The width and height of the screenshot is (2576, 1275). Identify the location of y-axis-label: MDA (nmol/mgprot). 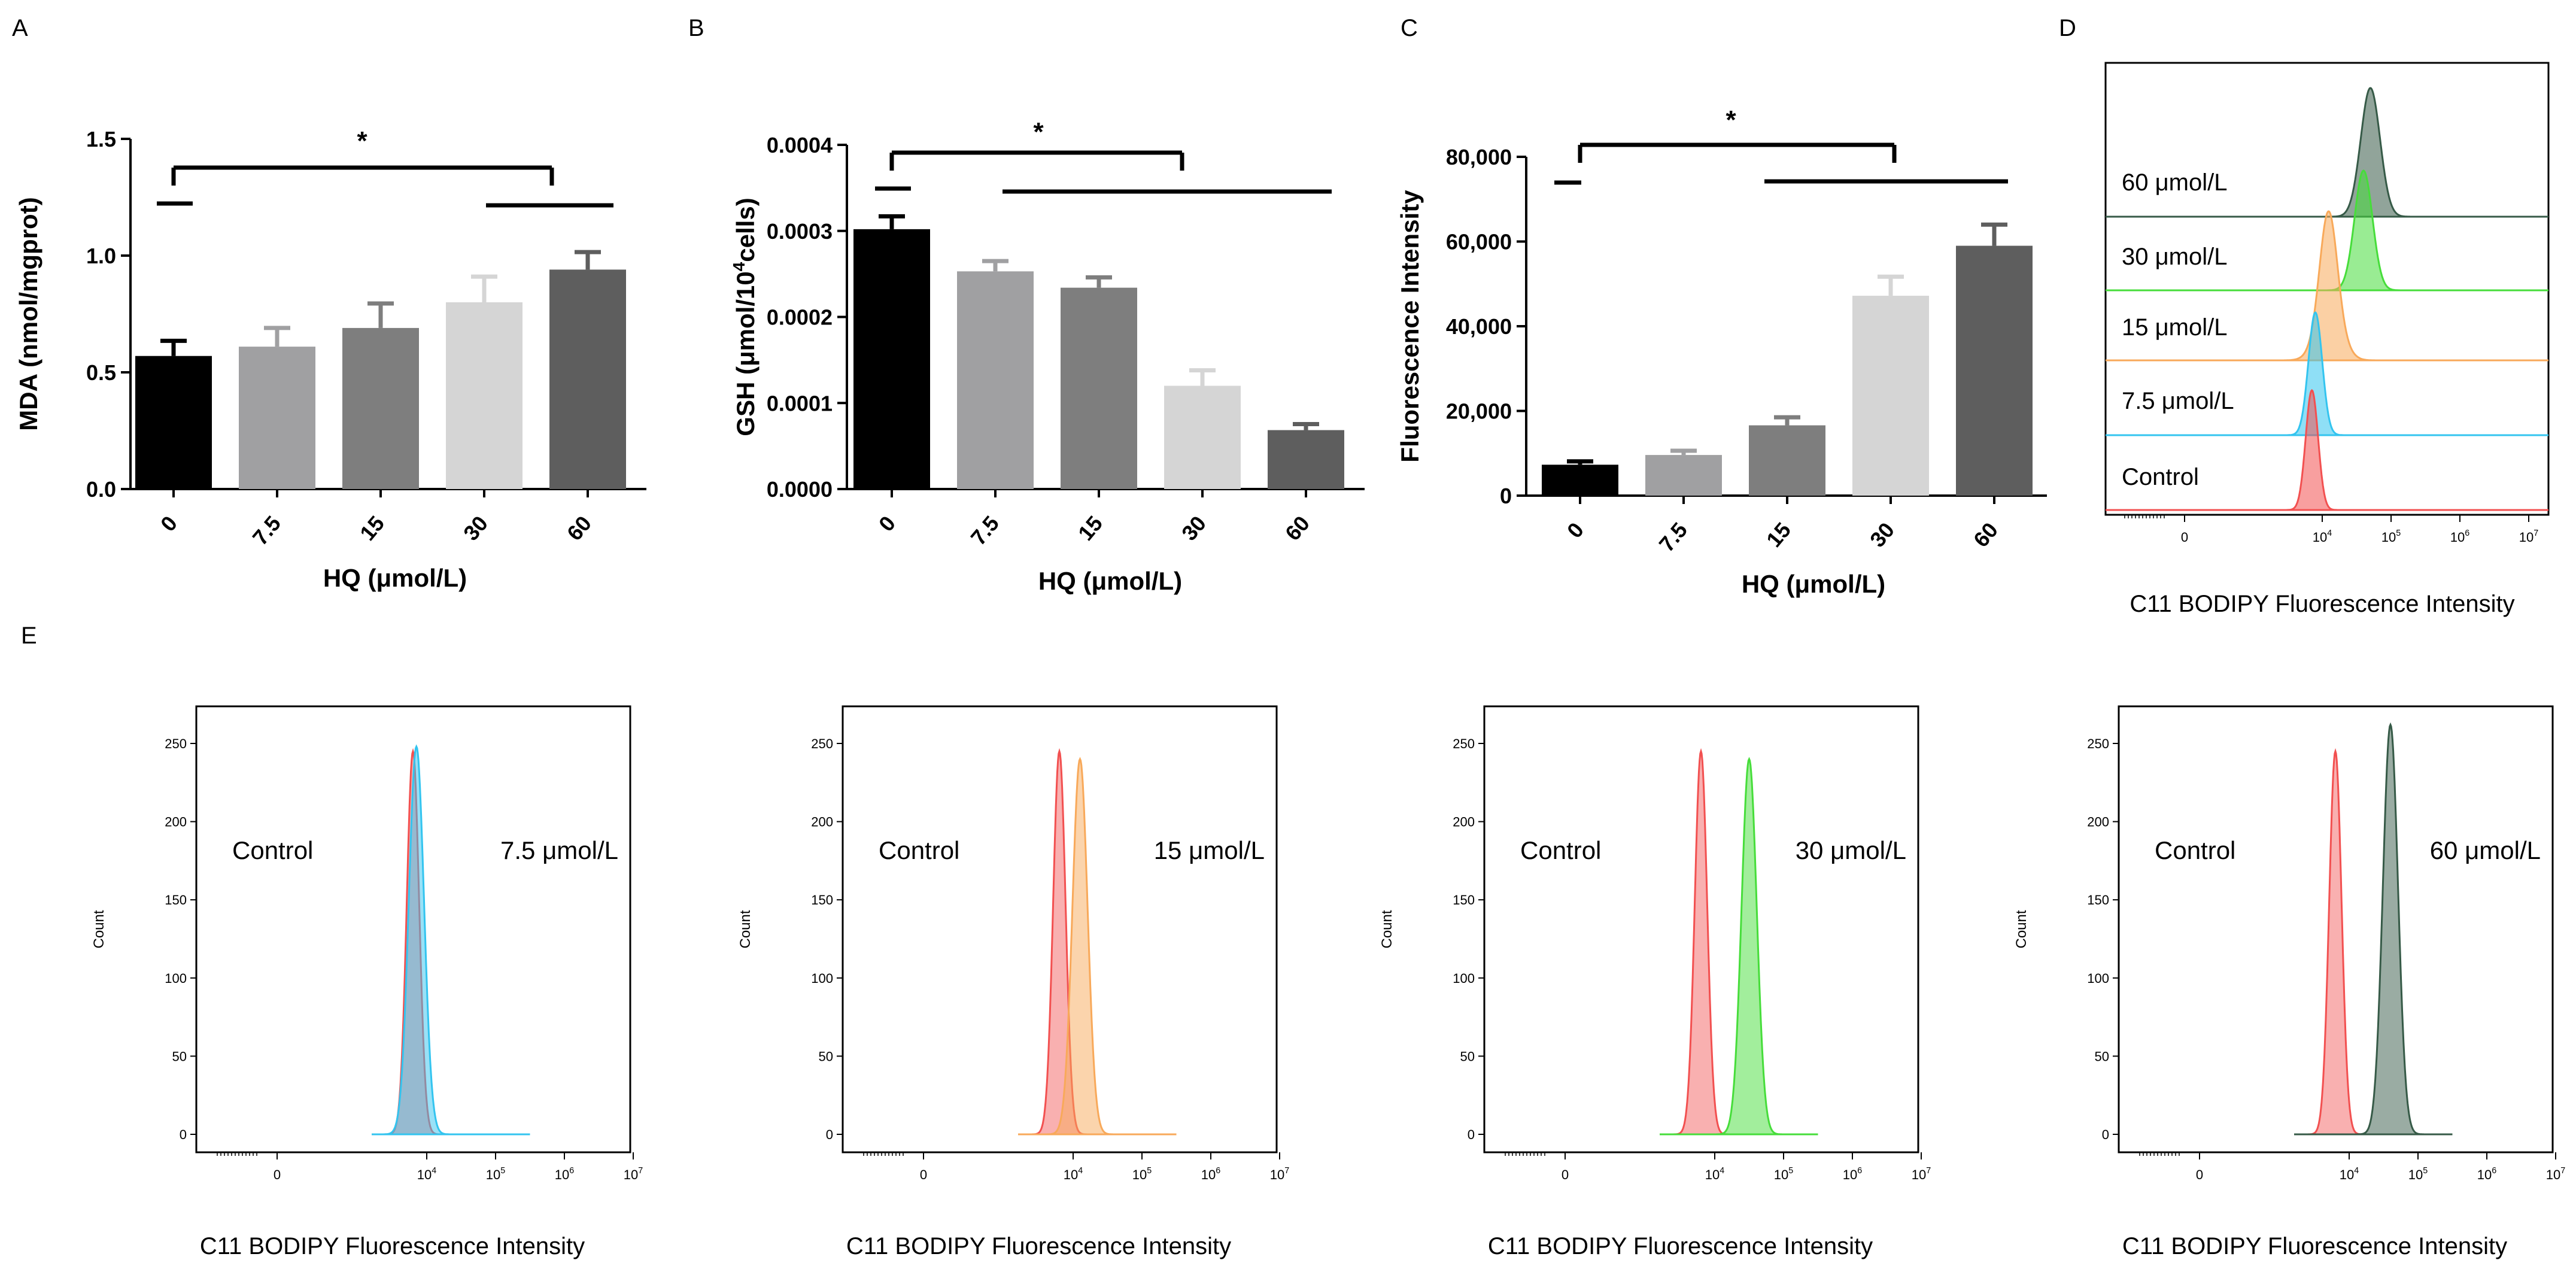
(28, 313).